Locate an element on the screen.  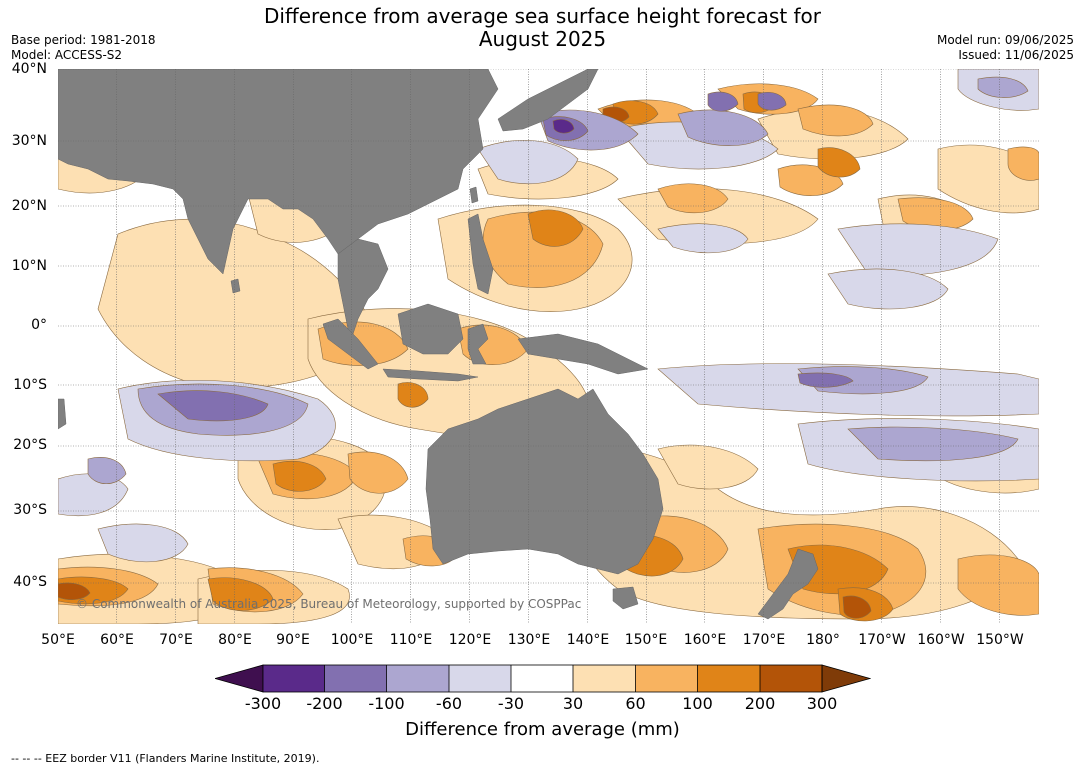
lon-label: 160°W is located at coordinates (941, 640).